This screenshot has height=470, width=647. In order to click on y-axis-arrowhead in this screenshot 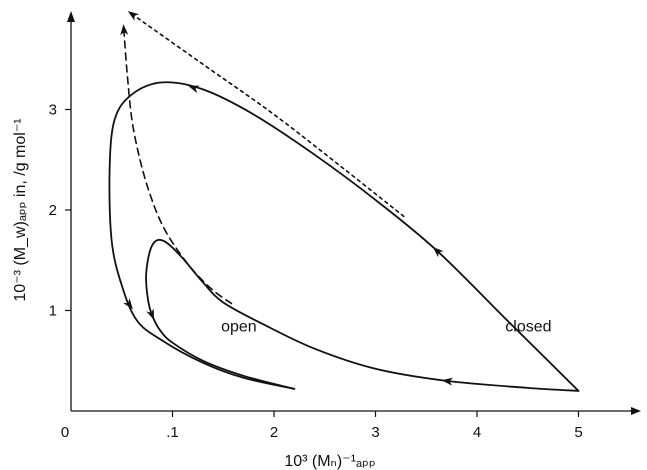, I will do `click(71, 16)`.